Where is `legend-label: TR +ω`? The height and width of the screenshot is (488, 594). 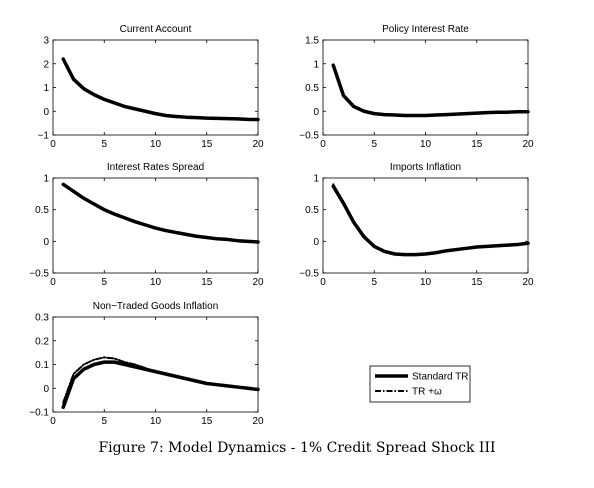
legend-label: TR +ω is located at coordinates (427, 392).